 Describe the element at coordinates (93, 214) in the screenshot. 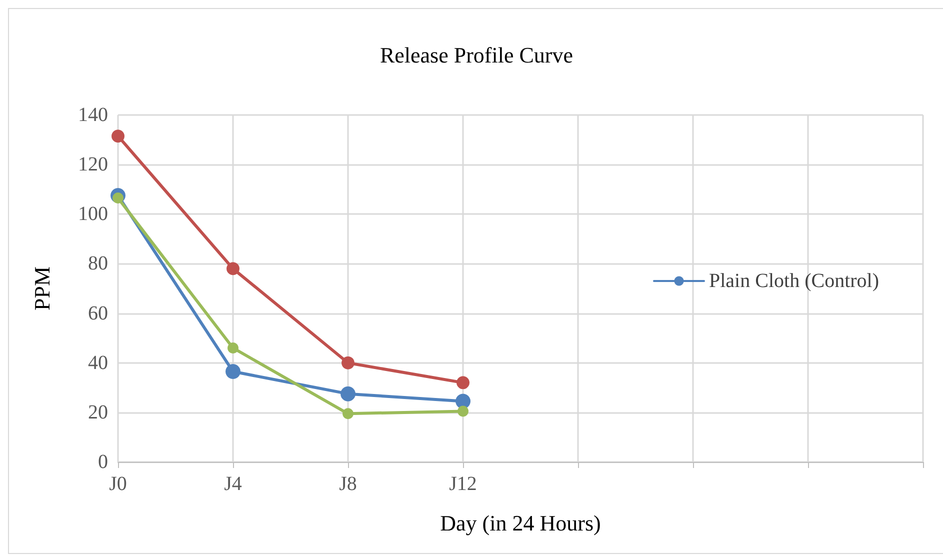

I see `y-tick-label: 100` at that location.